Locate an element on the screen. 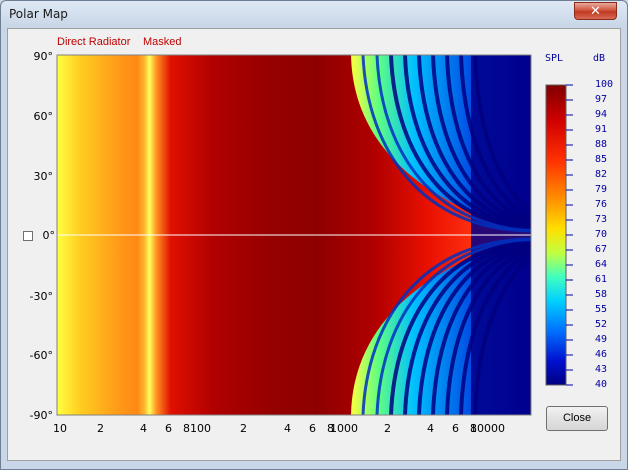 The height and width of the screenshot is (470, 628). colorbar-spl-label: SPL is located at coordinates (554, 58).